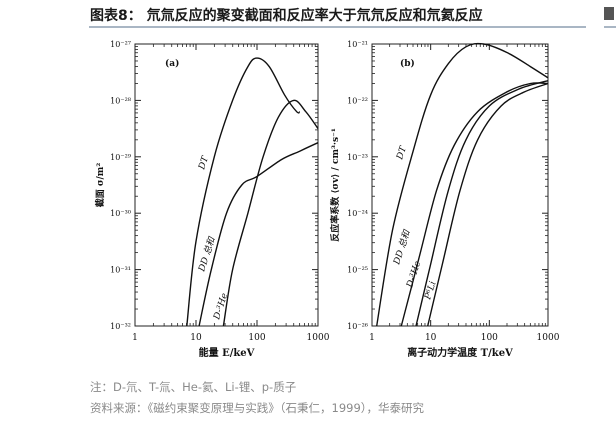 This screenshot has height=423, width=616. What do you see at coordinates (120, 326) in the screenshot?
I see `y-tick-label: 10⁻³²` at bounding box center [120, 326].